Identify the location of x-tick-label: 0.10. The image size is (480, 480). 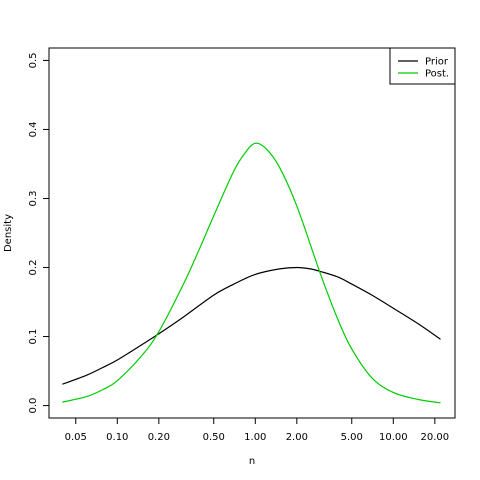
(117, 437).